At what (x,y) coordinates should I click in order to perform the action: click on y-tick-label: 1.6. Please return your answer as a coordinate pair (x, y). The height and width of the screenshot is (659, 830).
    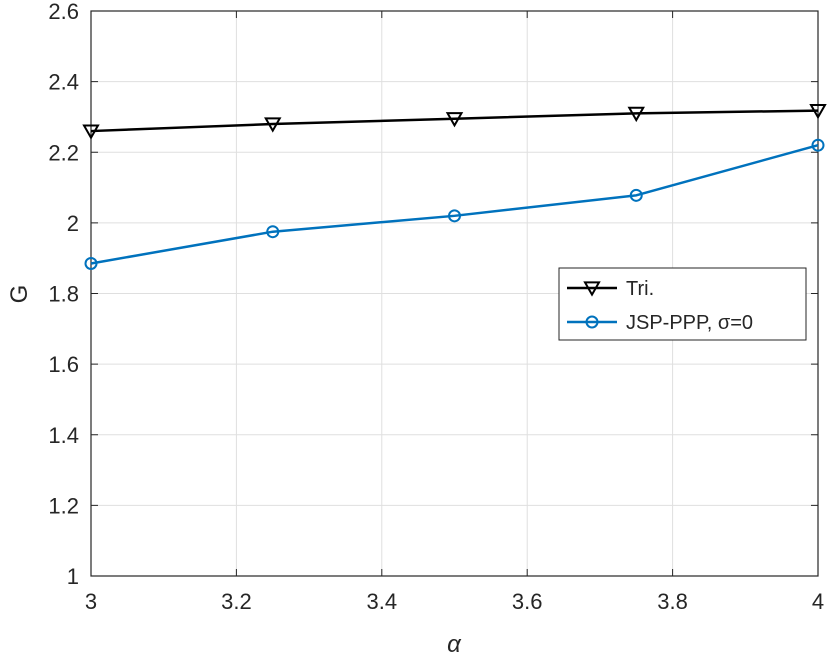
    Looking at the image, I should click on (63, 364).